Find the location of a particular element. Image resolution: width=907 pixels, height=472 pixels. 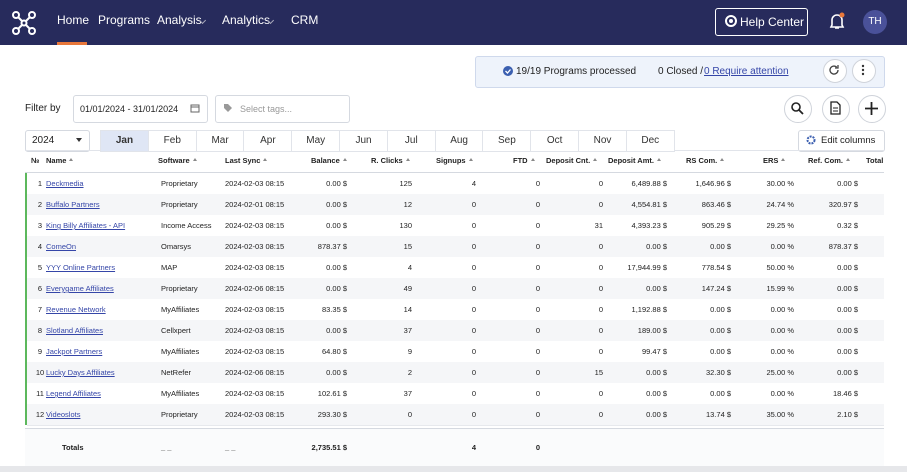

table-cell: 293.30 $ is located at coordinates (332, 414).